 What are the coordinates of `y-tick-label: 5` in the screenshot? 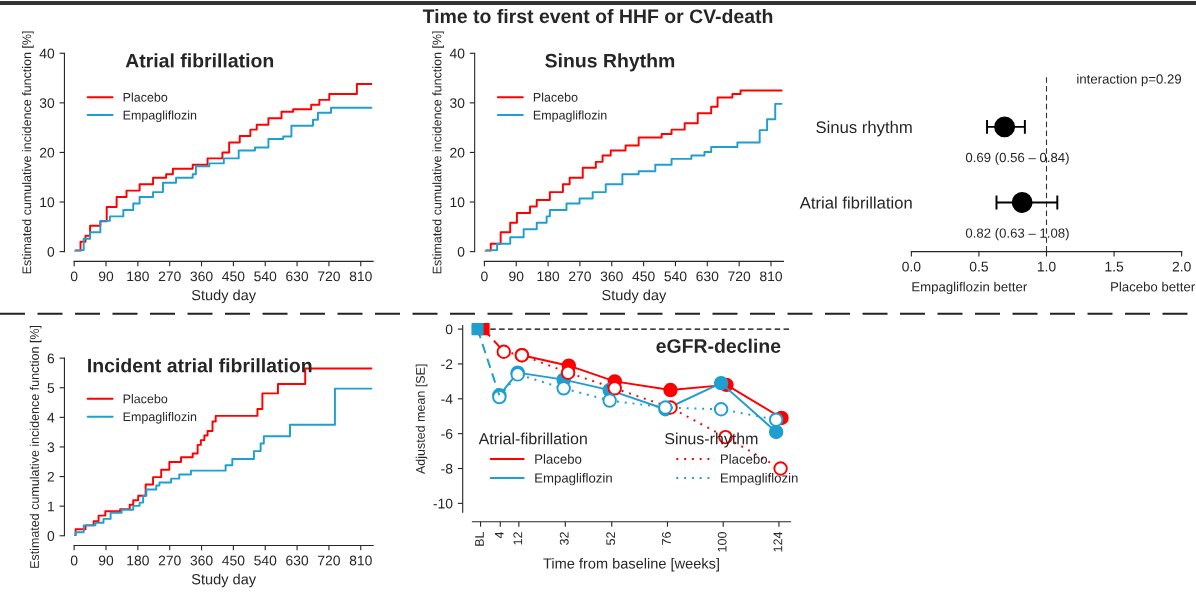 It's located at (51, 388).